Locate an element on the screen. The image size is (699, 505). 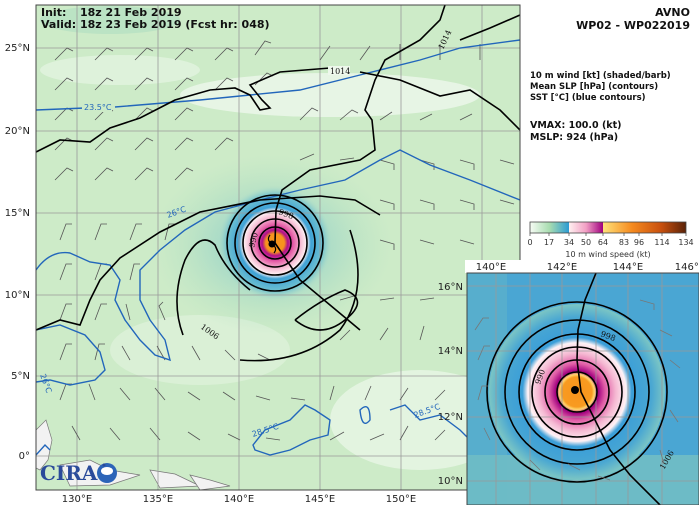
init-label: Init: is located at coordinates (53, 12).